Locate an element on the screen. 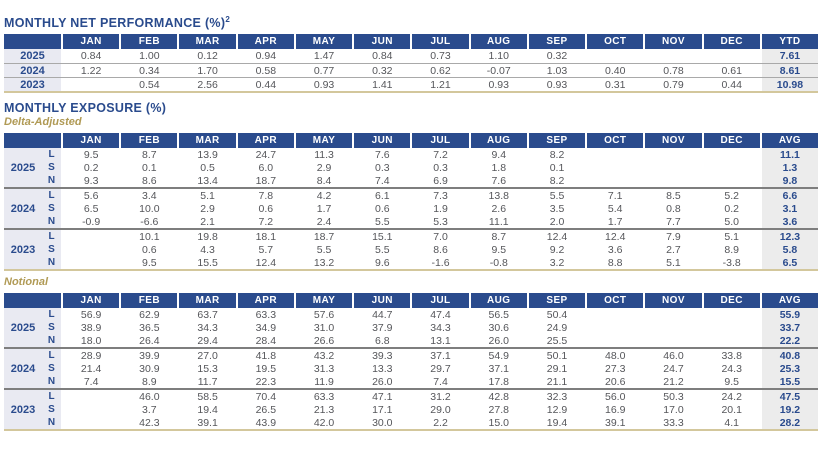 This screenshot has width=820, height=461. month-header-cell: NOV is located at coordinates (673, 42).